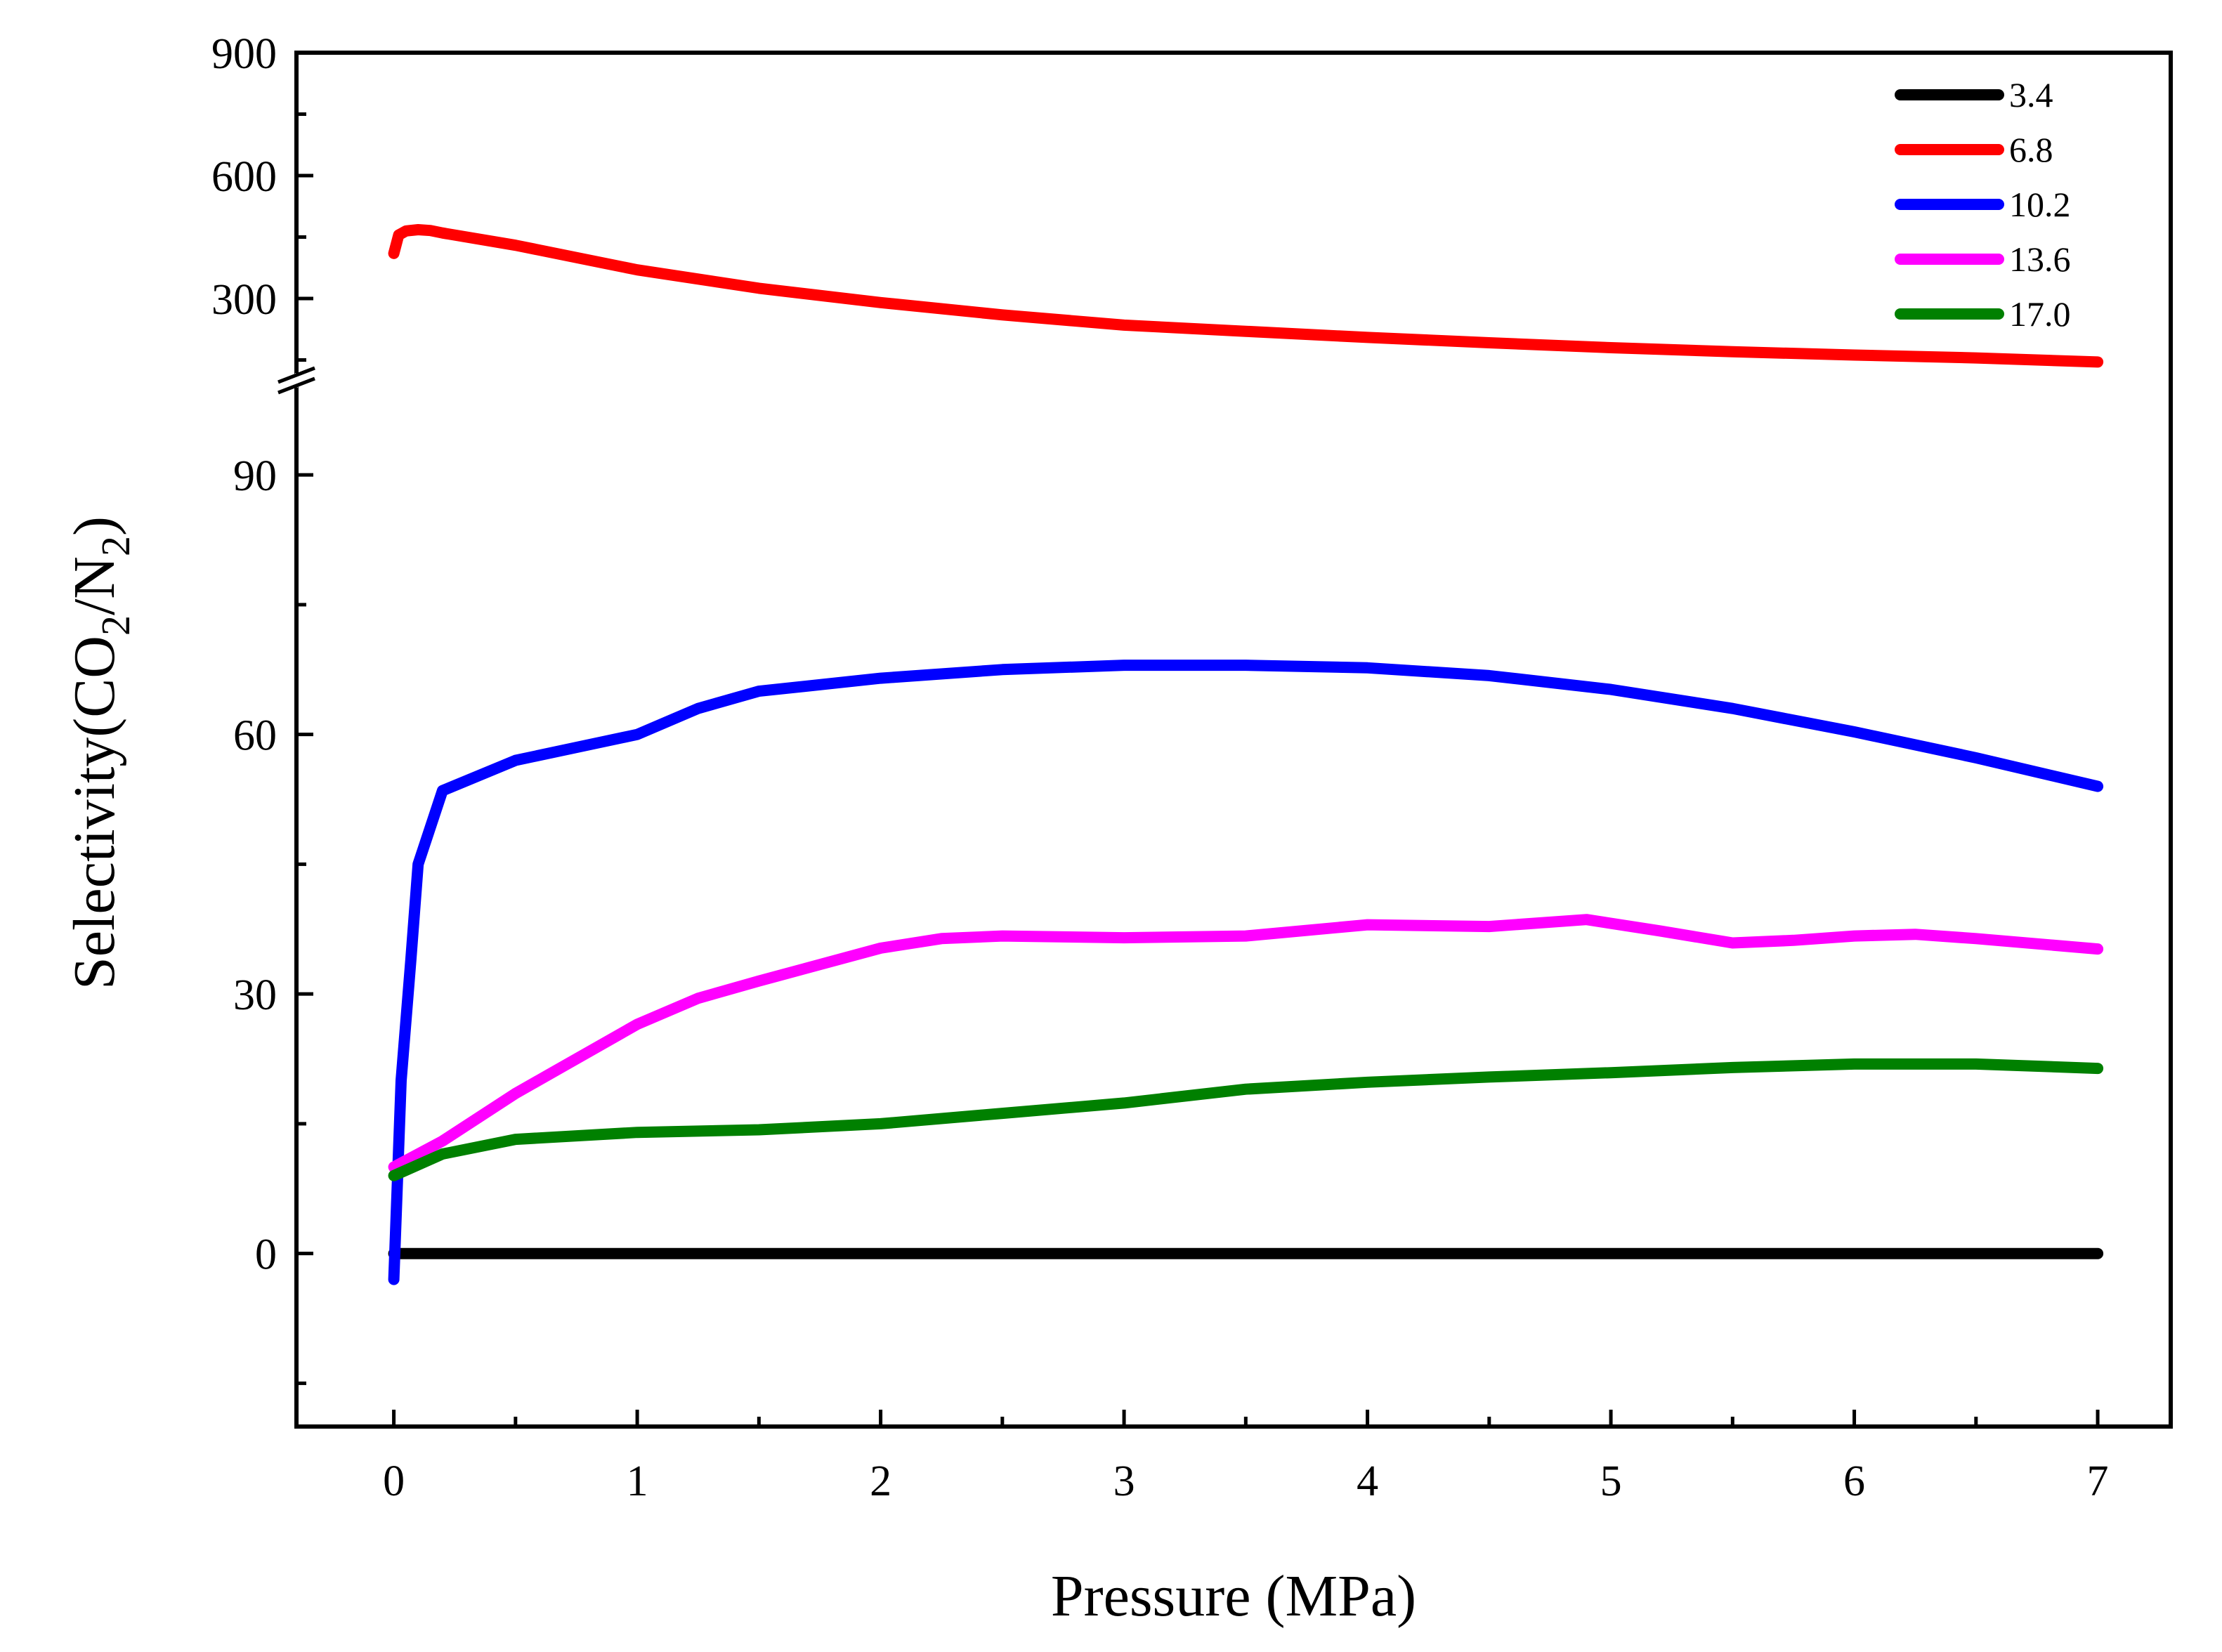 This screenshot has width=2222, height=1652. What do you see at coordinates (1854, 1481) in the screenshot?
I see `x-tick-label: 6` at bounding box center [1854, 1481].